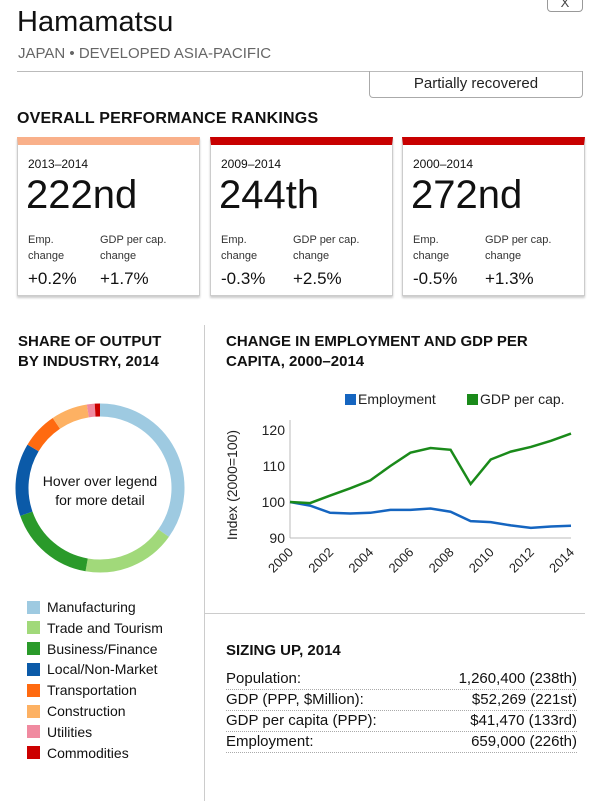 The image size is (600, 801). What do you see at coordinates (92, 690) in the screenshot?
I see `legend-label: Transportation` at bounding box center [92, 690].